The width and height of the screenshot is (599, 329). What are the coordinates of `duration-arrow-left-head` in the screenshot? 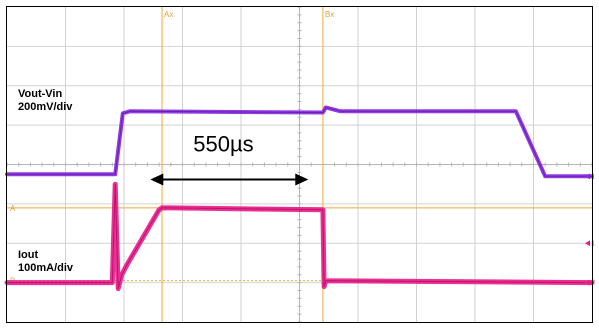 It's located at (157, 179).